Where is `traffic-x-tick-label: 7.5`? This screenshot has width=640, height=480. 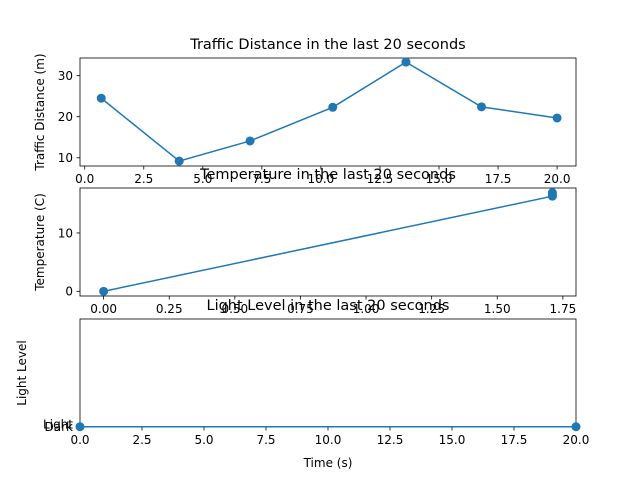
traffic-x-tick-label: 7.5 is located at coordinates (261, 179).